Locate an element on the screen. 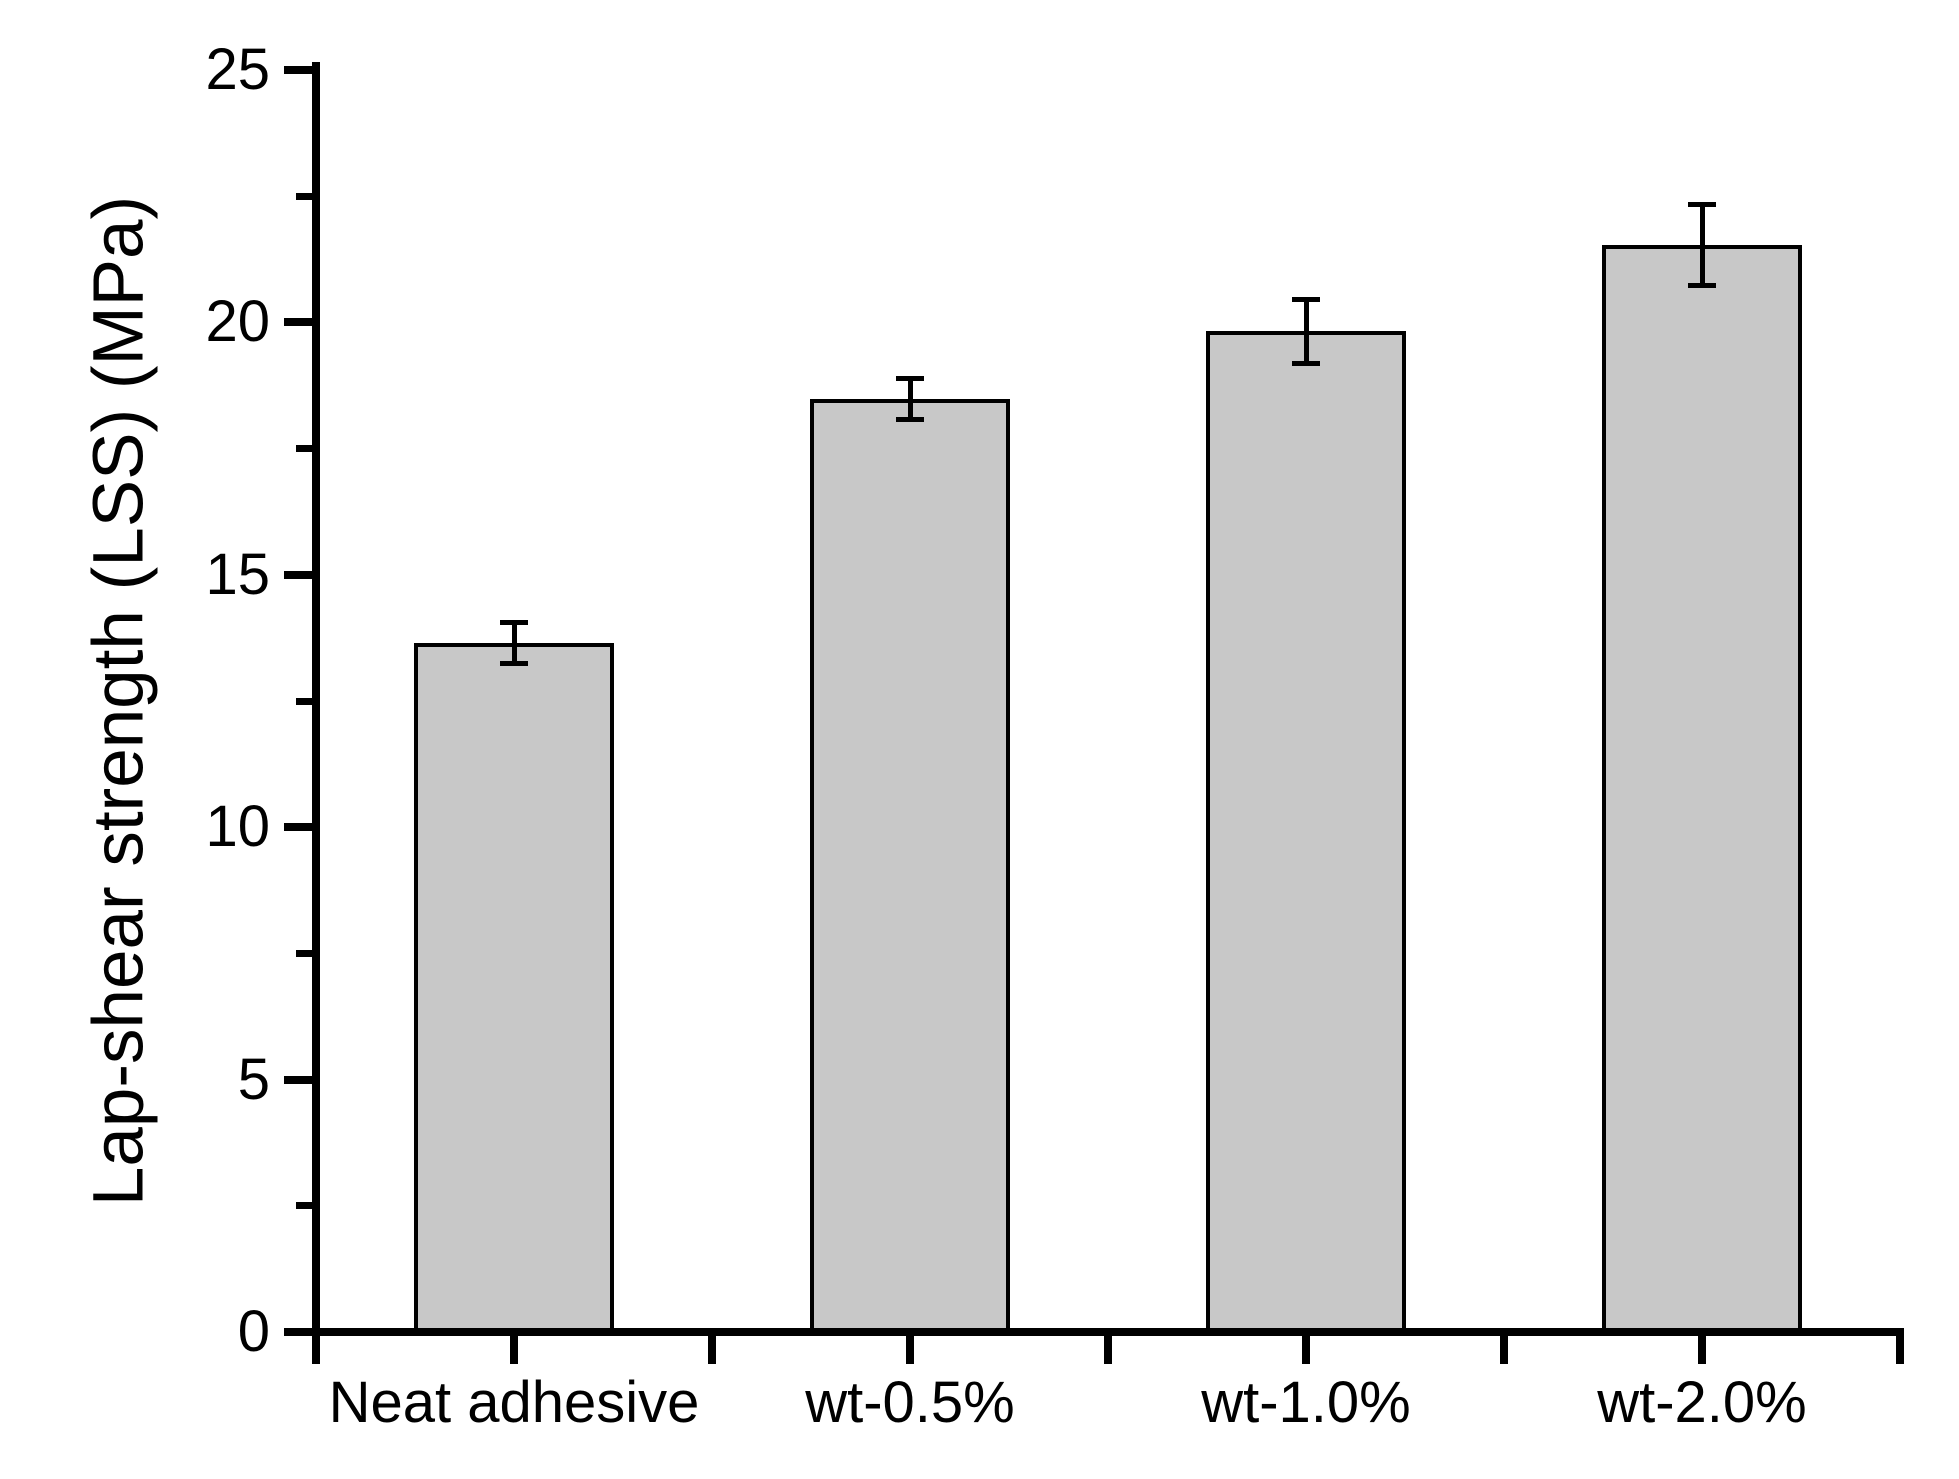 This screenshot has height=1479, width=1959. y-axis-line is located at coordinates (316, 699).